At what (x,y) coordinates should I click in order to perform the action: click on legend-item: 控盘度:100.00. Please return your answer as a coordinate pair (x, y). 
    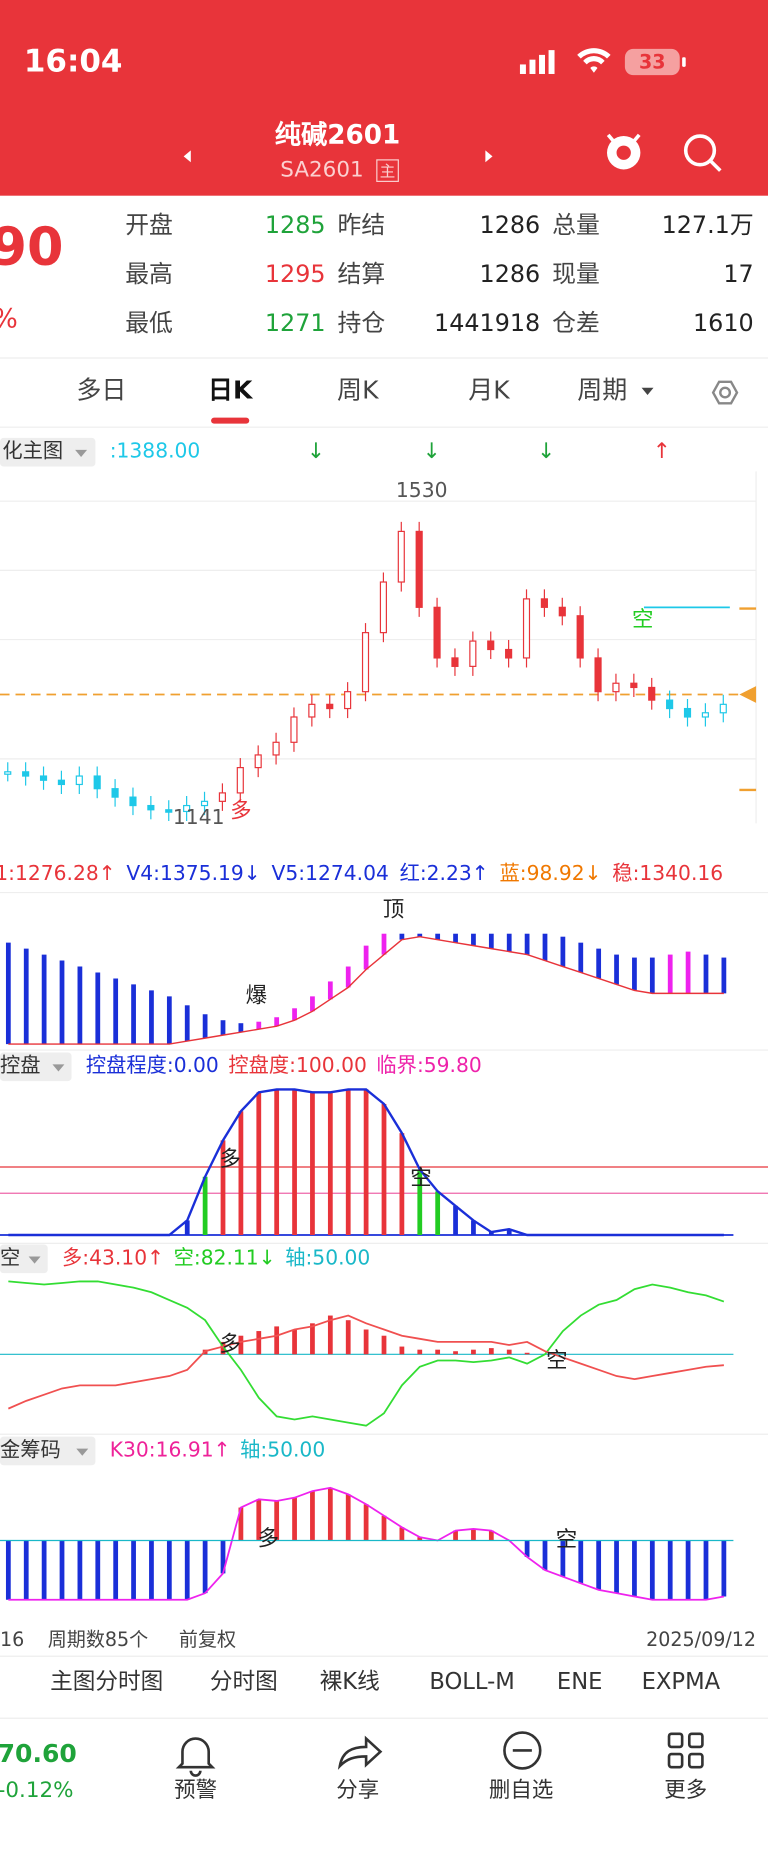
    Looking at the image, I should click on (297, 1065).